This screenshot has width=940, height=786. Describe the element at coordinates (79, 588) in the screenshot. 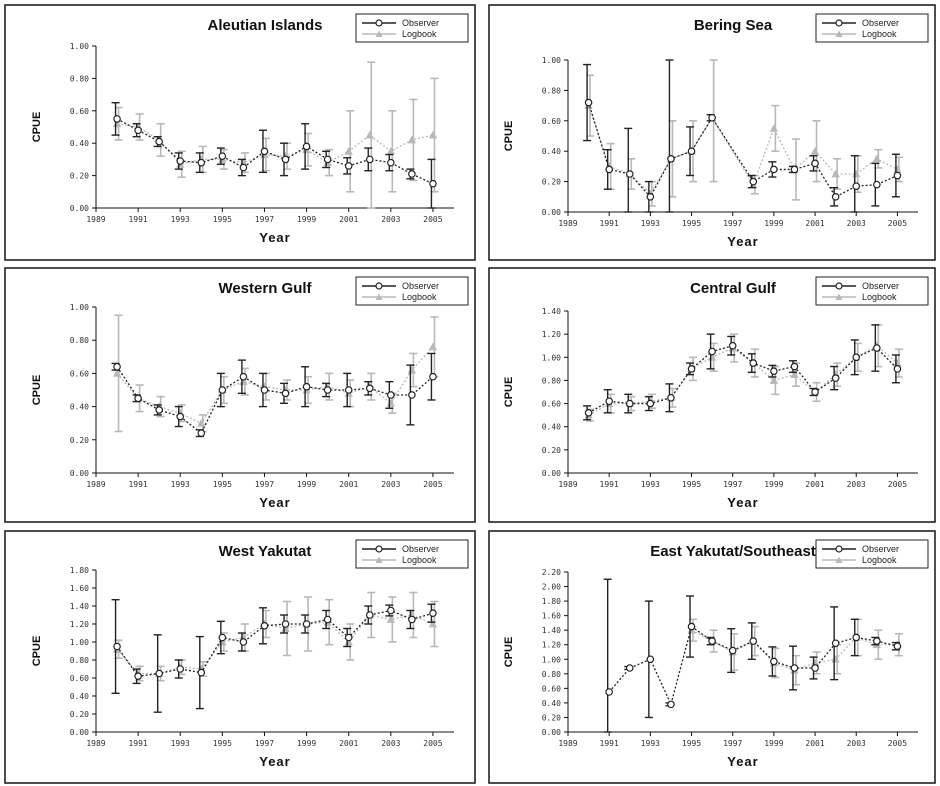

I see `y-tick-label: 1.60` at that location.